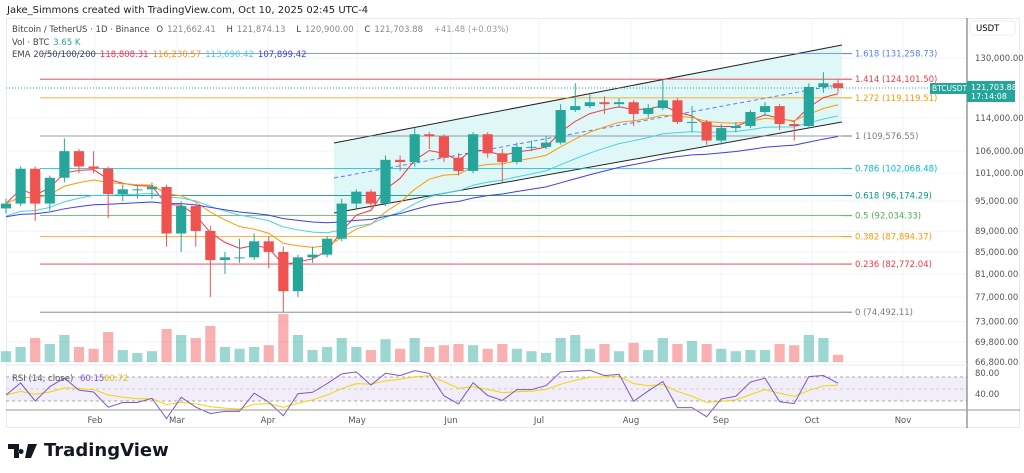 The width and height of the screenshot is (1024, 473). I want to click on channel-mid-line, so click(588, 131).